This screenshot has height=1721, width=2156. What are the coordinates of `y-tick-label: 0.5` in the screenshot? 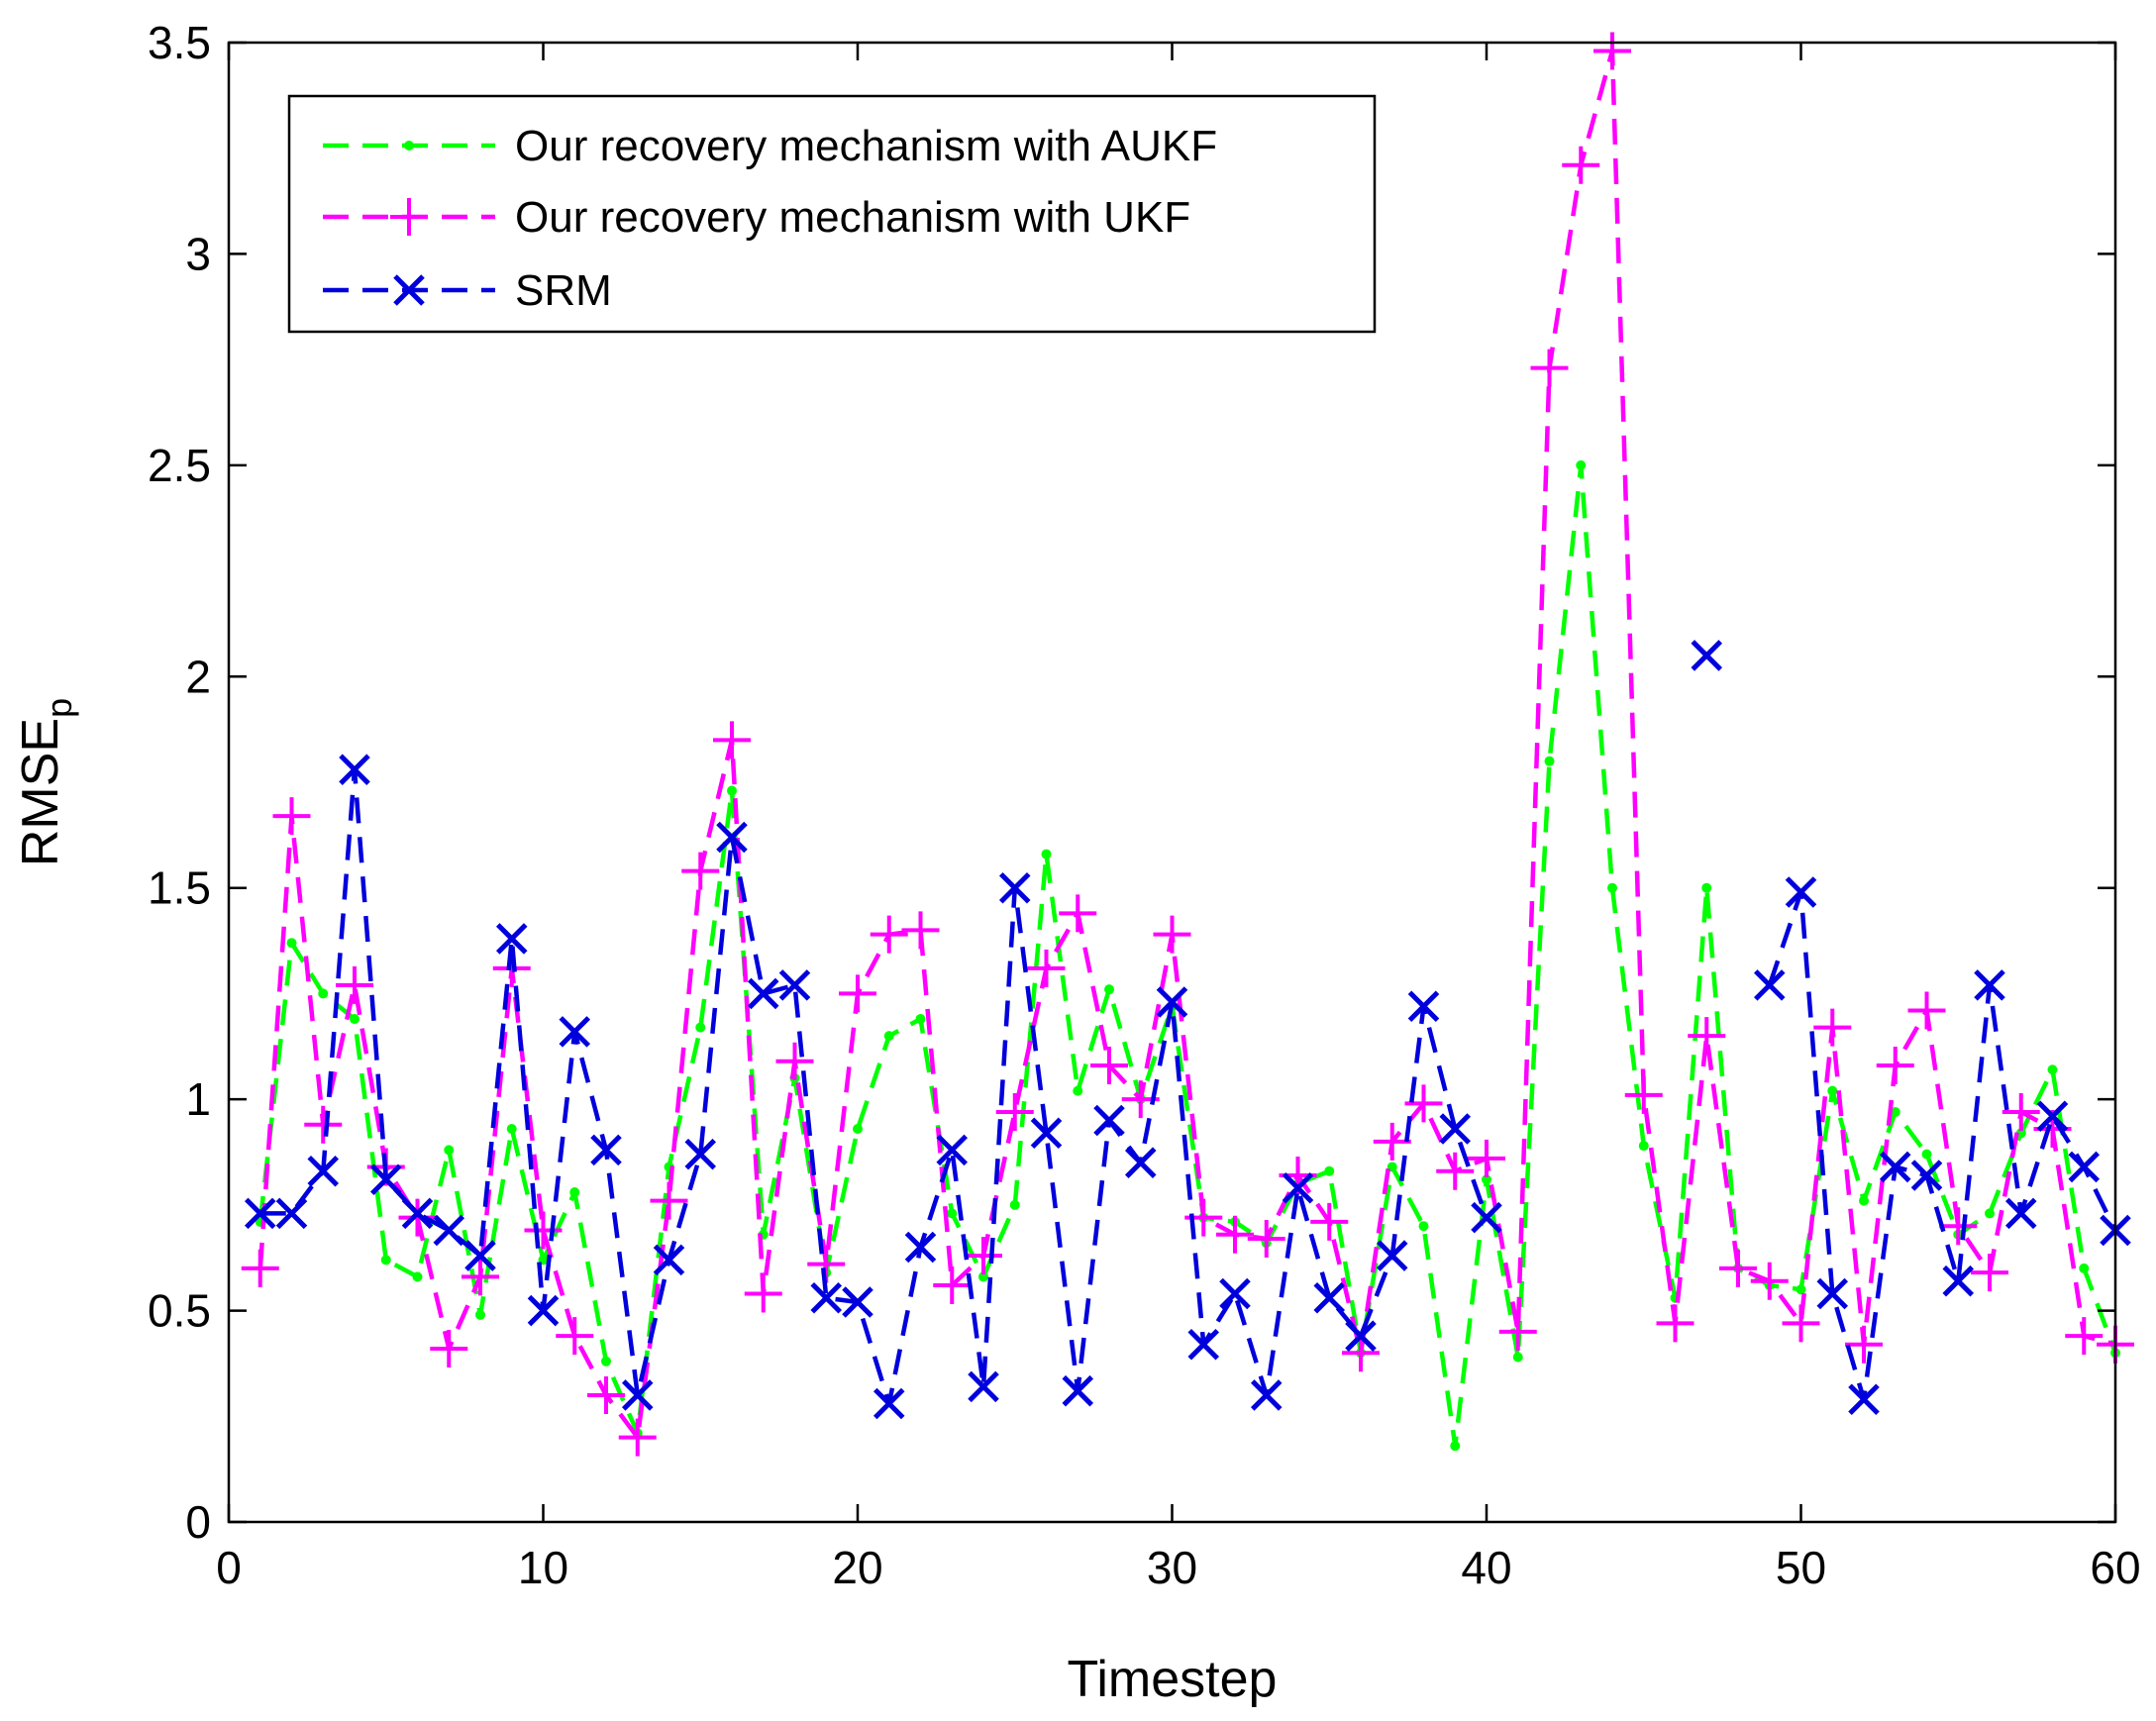 It's located at (179, 1311).